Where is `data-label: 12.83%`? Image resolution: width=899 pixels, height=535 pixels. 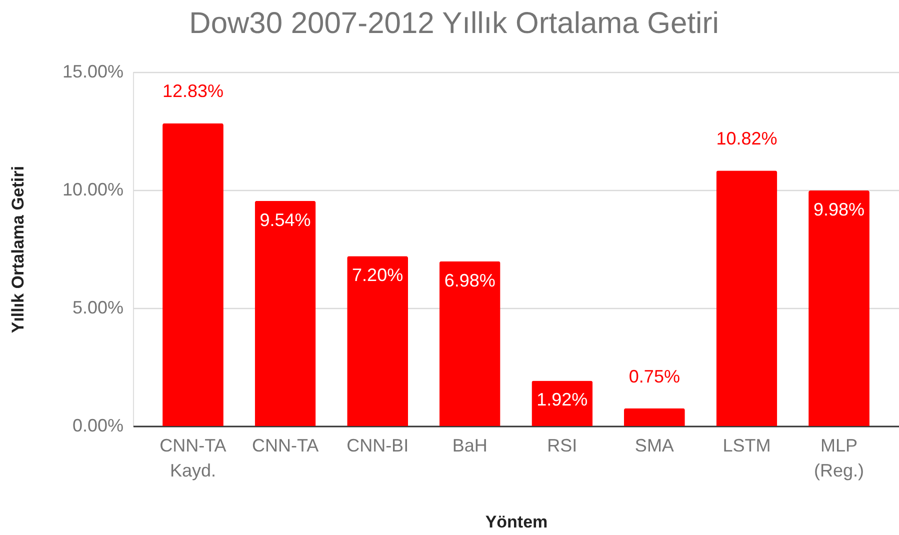 data-label: 12.83% is located at coordinates (193, 91).